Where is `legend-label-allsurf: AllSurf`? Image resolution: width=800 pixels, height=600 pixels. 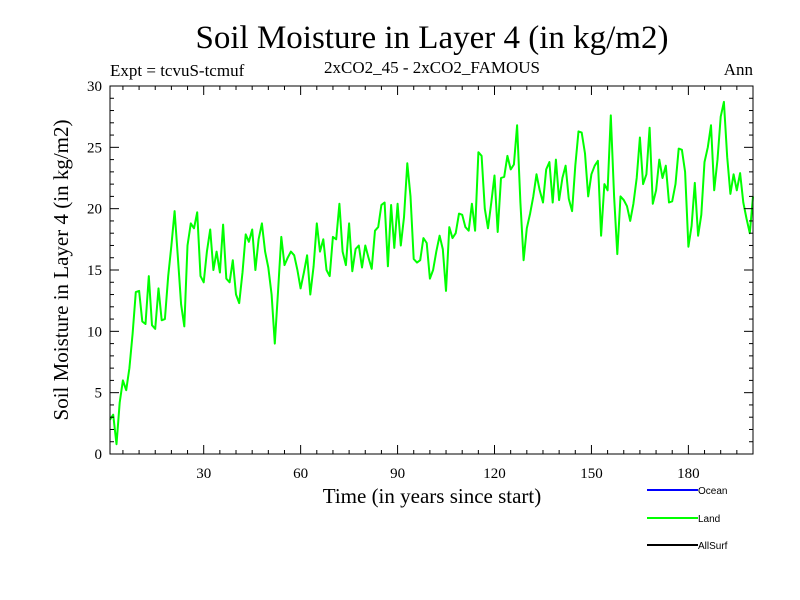
legend-label-allsurf: AllSurf is located at coordinates (713, 546).